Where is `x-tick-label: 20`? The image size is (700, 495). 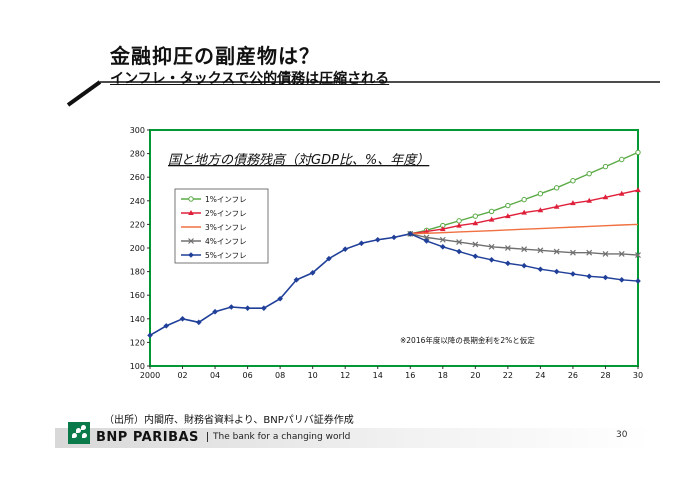
x-tick-label: 20 is located at coordinates (475, 375).